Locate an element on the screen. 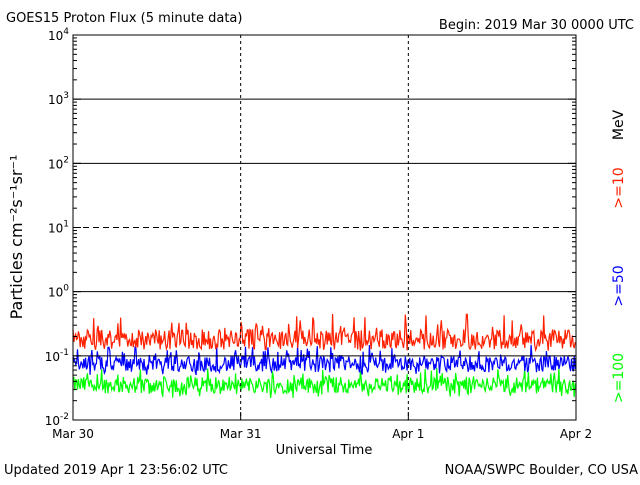 This screenshot has height=485, width=640. y-tick-label: 10³ is located at coordinates (58, 99).